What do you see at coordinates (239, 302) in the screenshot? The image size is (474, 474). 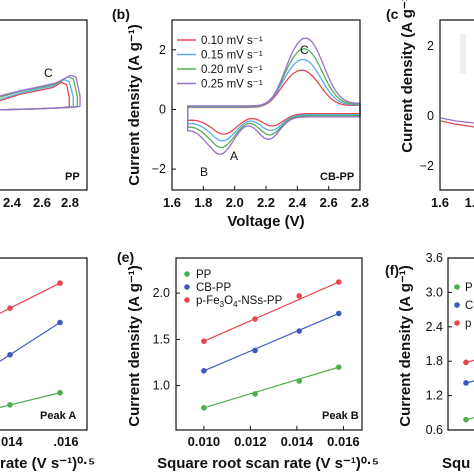 I see `panel-e-legend-label: p-Fe3O4-NSs-PP` at bounding box center [239, 302].